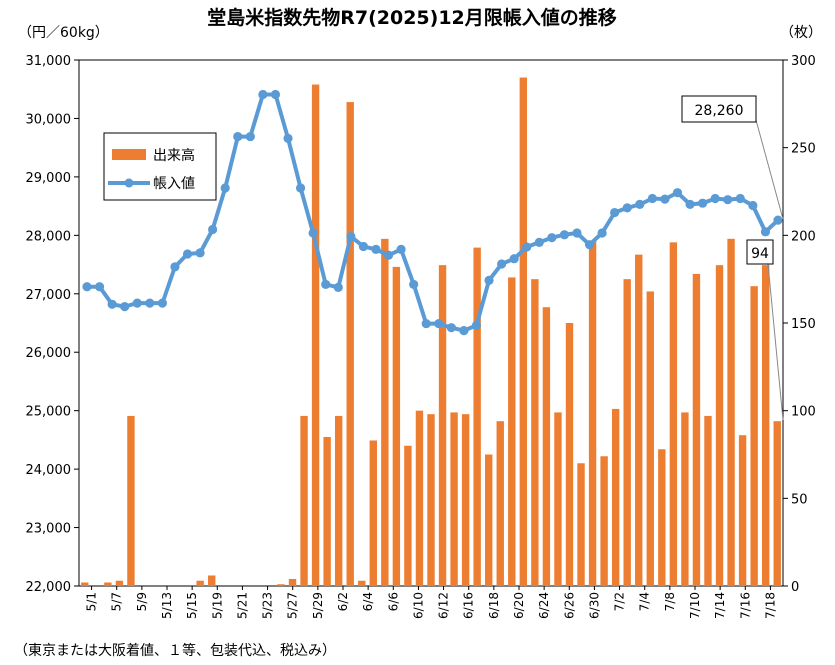 This screenshot has width=835, height=665. I want to click on x-axis-tick-label: 5/9, so click(142, 601).